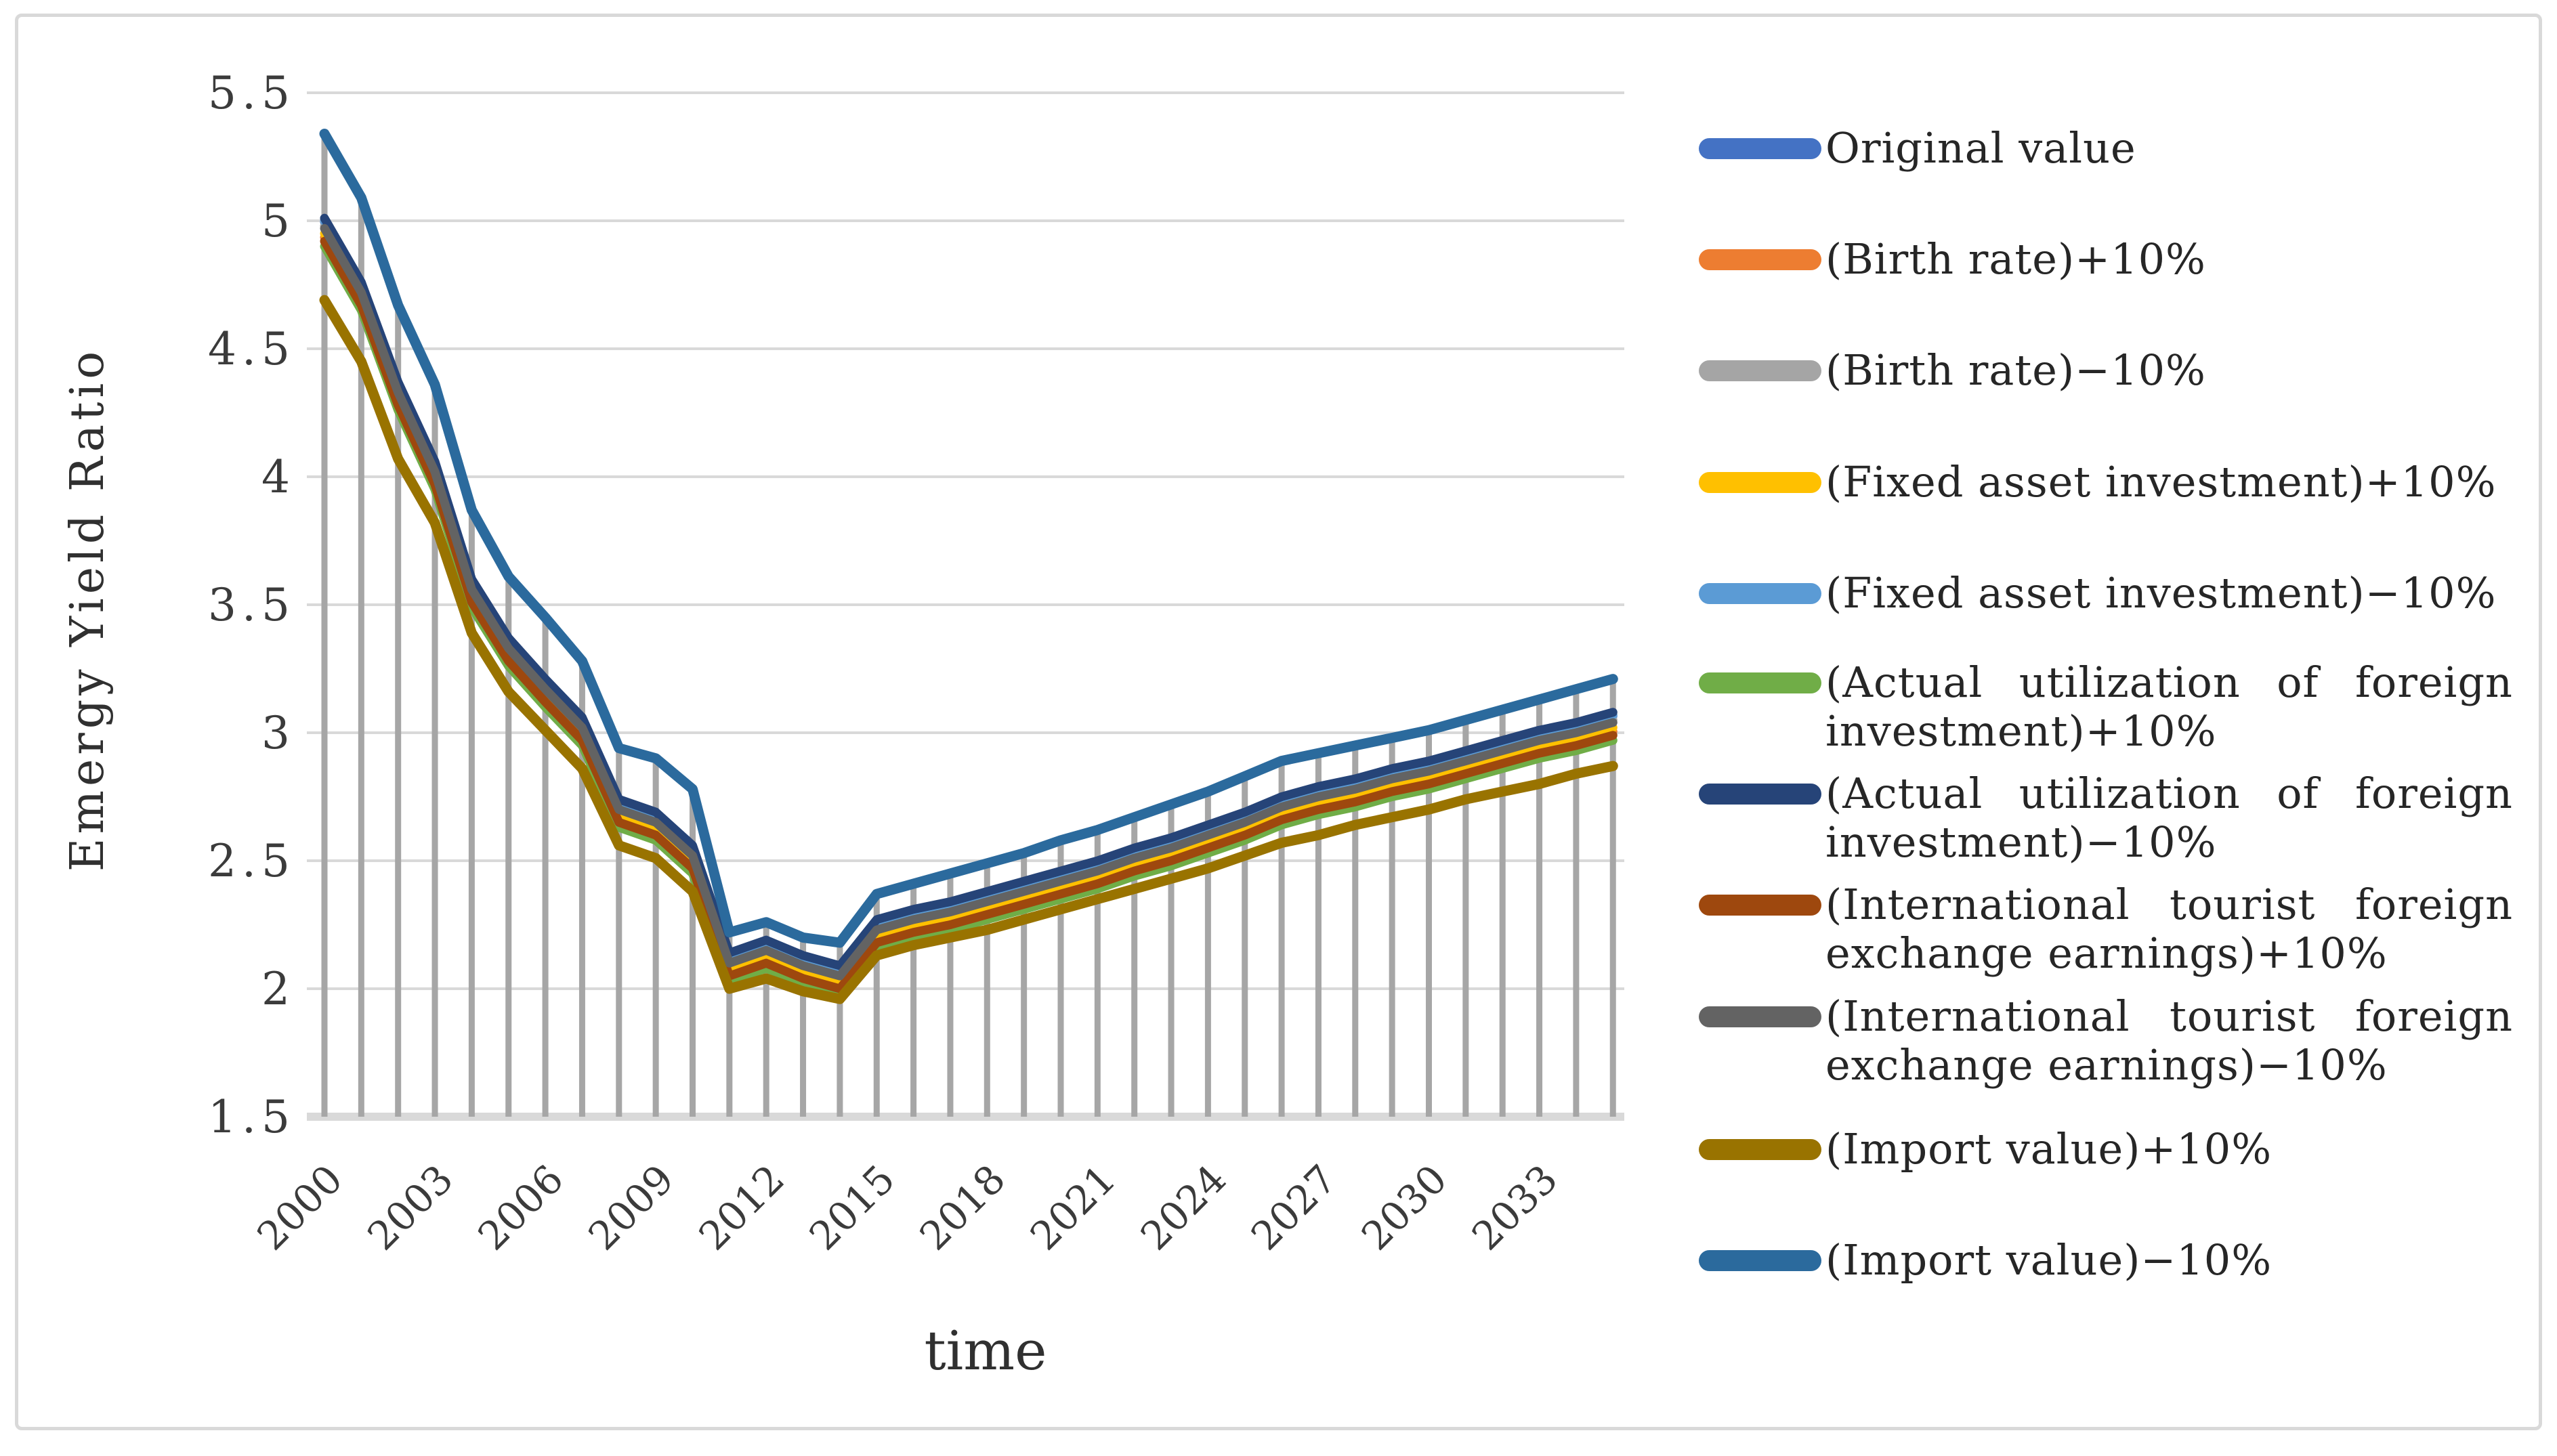  Describe the element at coordinates (251, 1117) in the screenshot. I see `y-tick-label: 1.5` at that location.